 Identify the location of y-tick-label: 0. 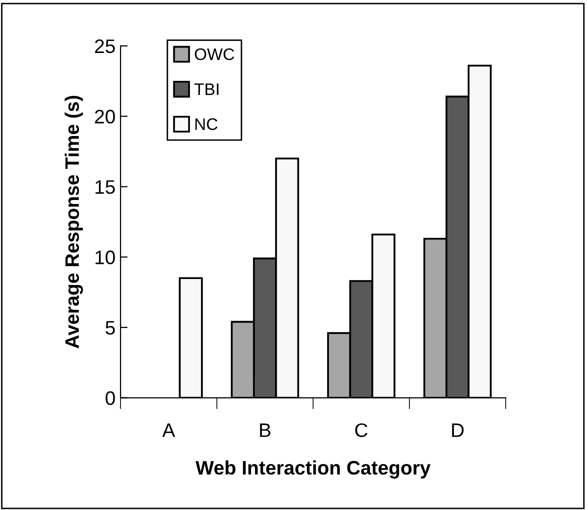
(110, 398).